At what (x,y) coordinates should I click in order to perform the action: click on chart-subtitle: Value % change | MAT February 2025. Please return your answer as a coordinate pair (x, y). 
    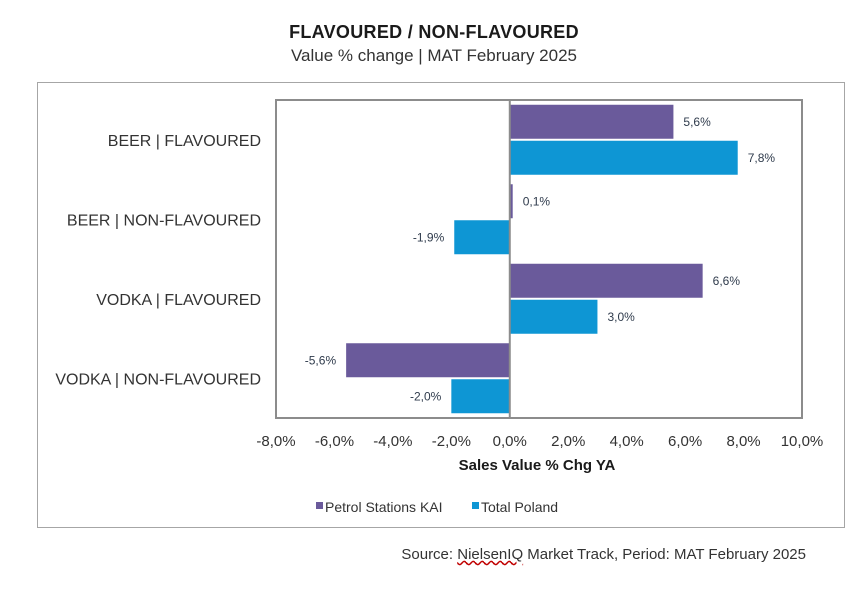
    Looking at the image, I should click on (434, 55).